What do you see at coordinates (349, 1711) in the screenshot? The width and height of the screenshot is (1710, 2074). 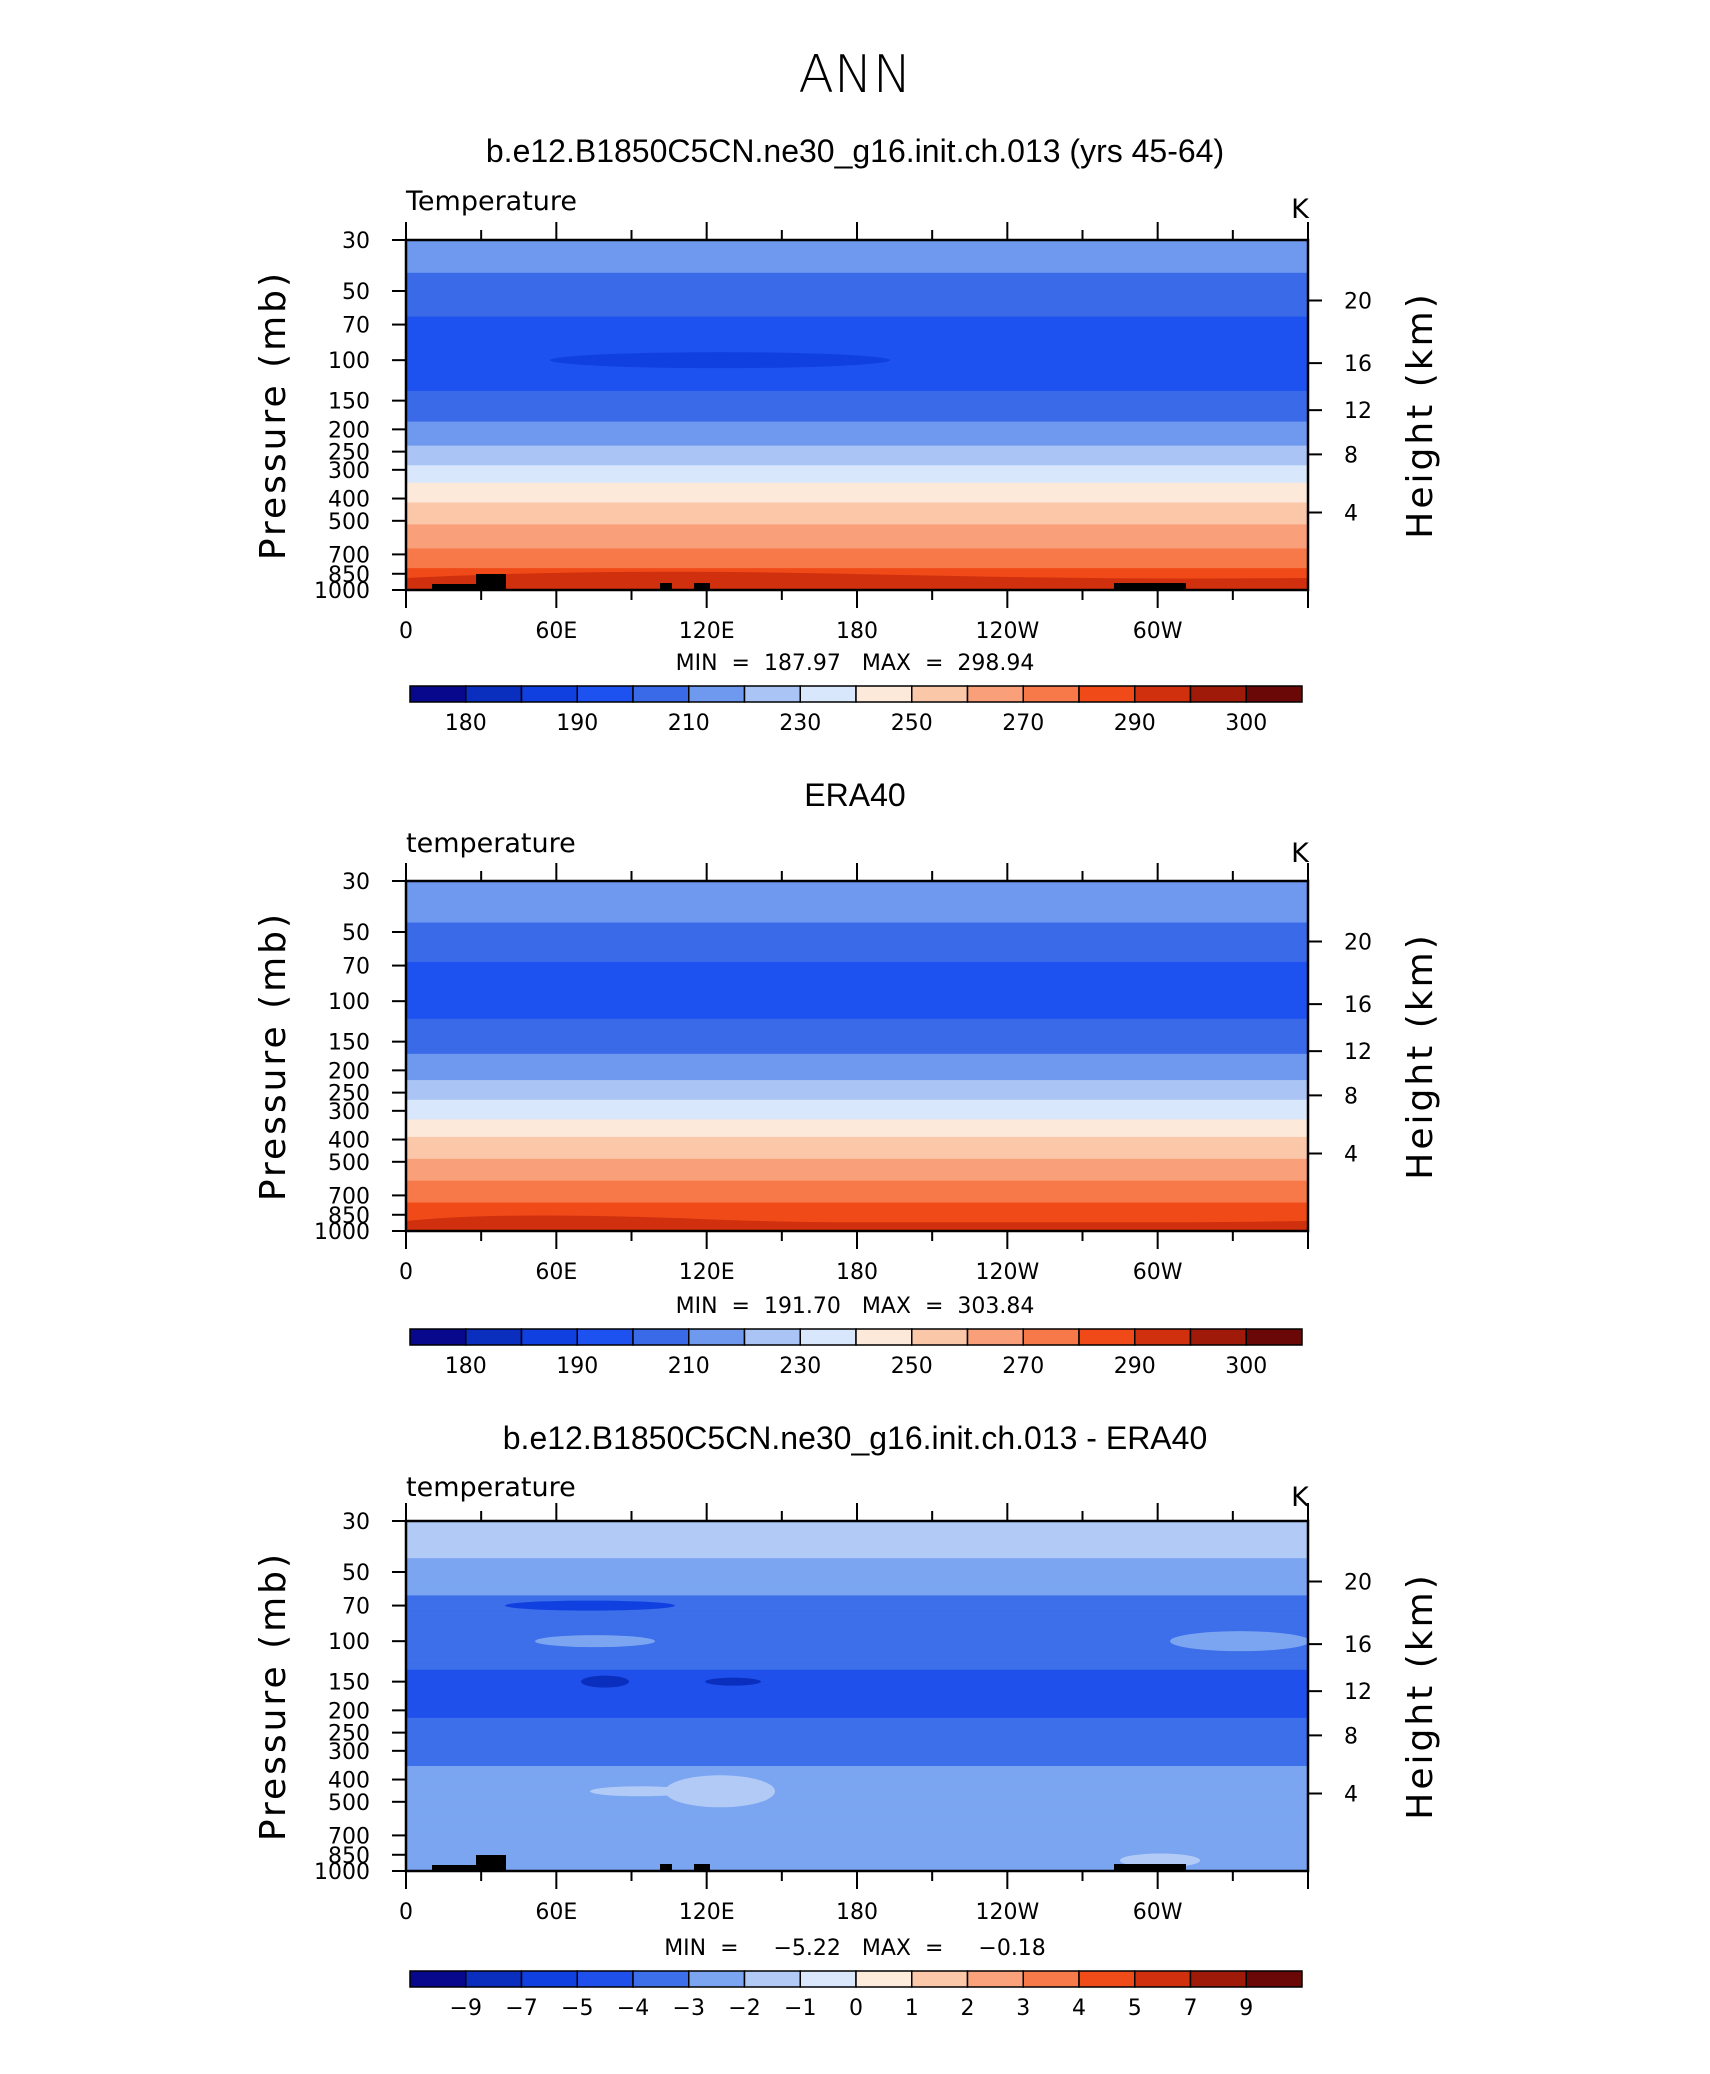 I see `y-tick-label: 200` at bounding box center [349, 1711].